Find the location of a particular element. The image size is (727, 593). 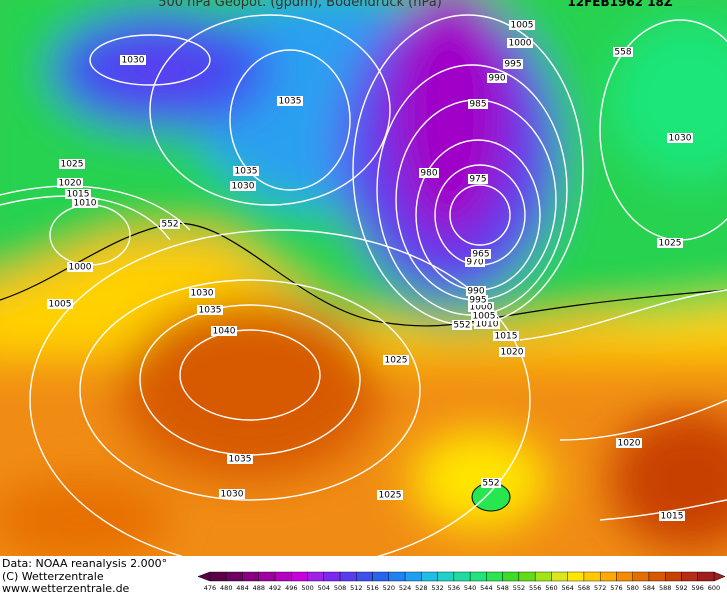

isobar-label: 1040 is located at coordinates (224, 332).